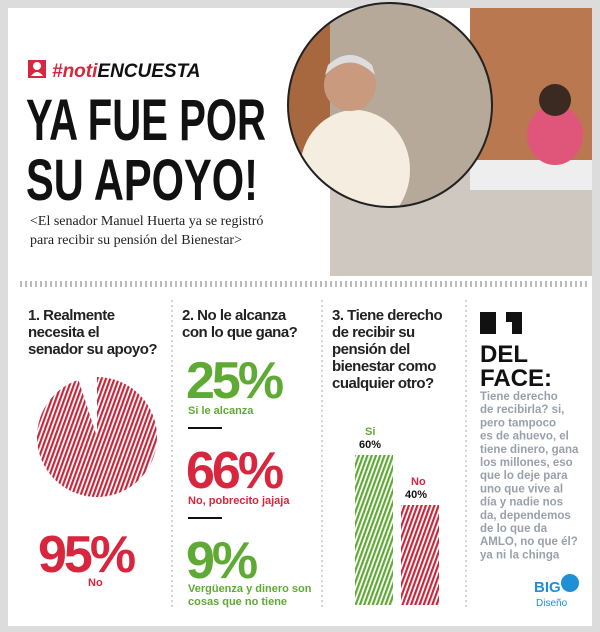  I want to click on subtitle: <El senador Manuel Huerta ya se registró, so click(146, 221).